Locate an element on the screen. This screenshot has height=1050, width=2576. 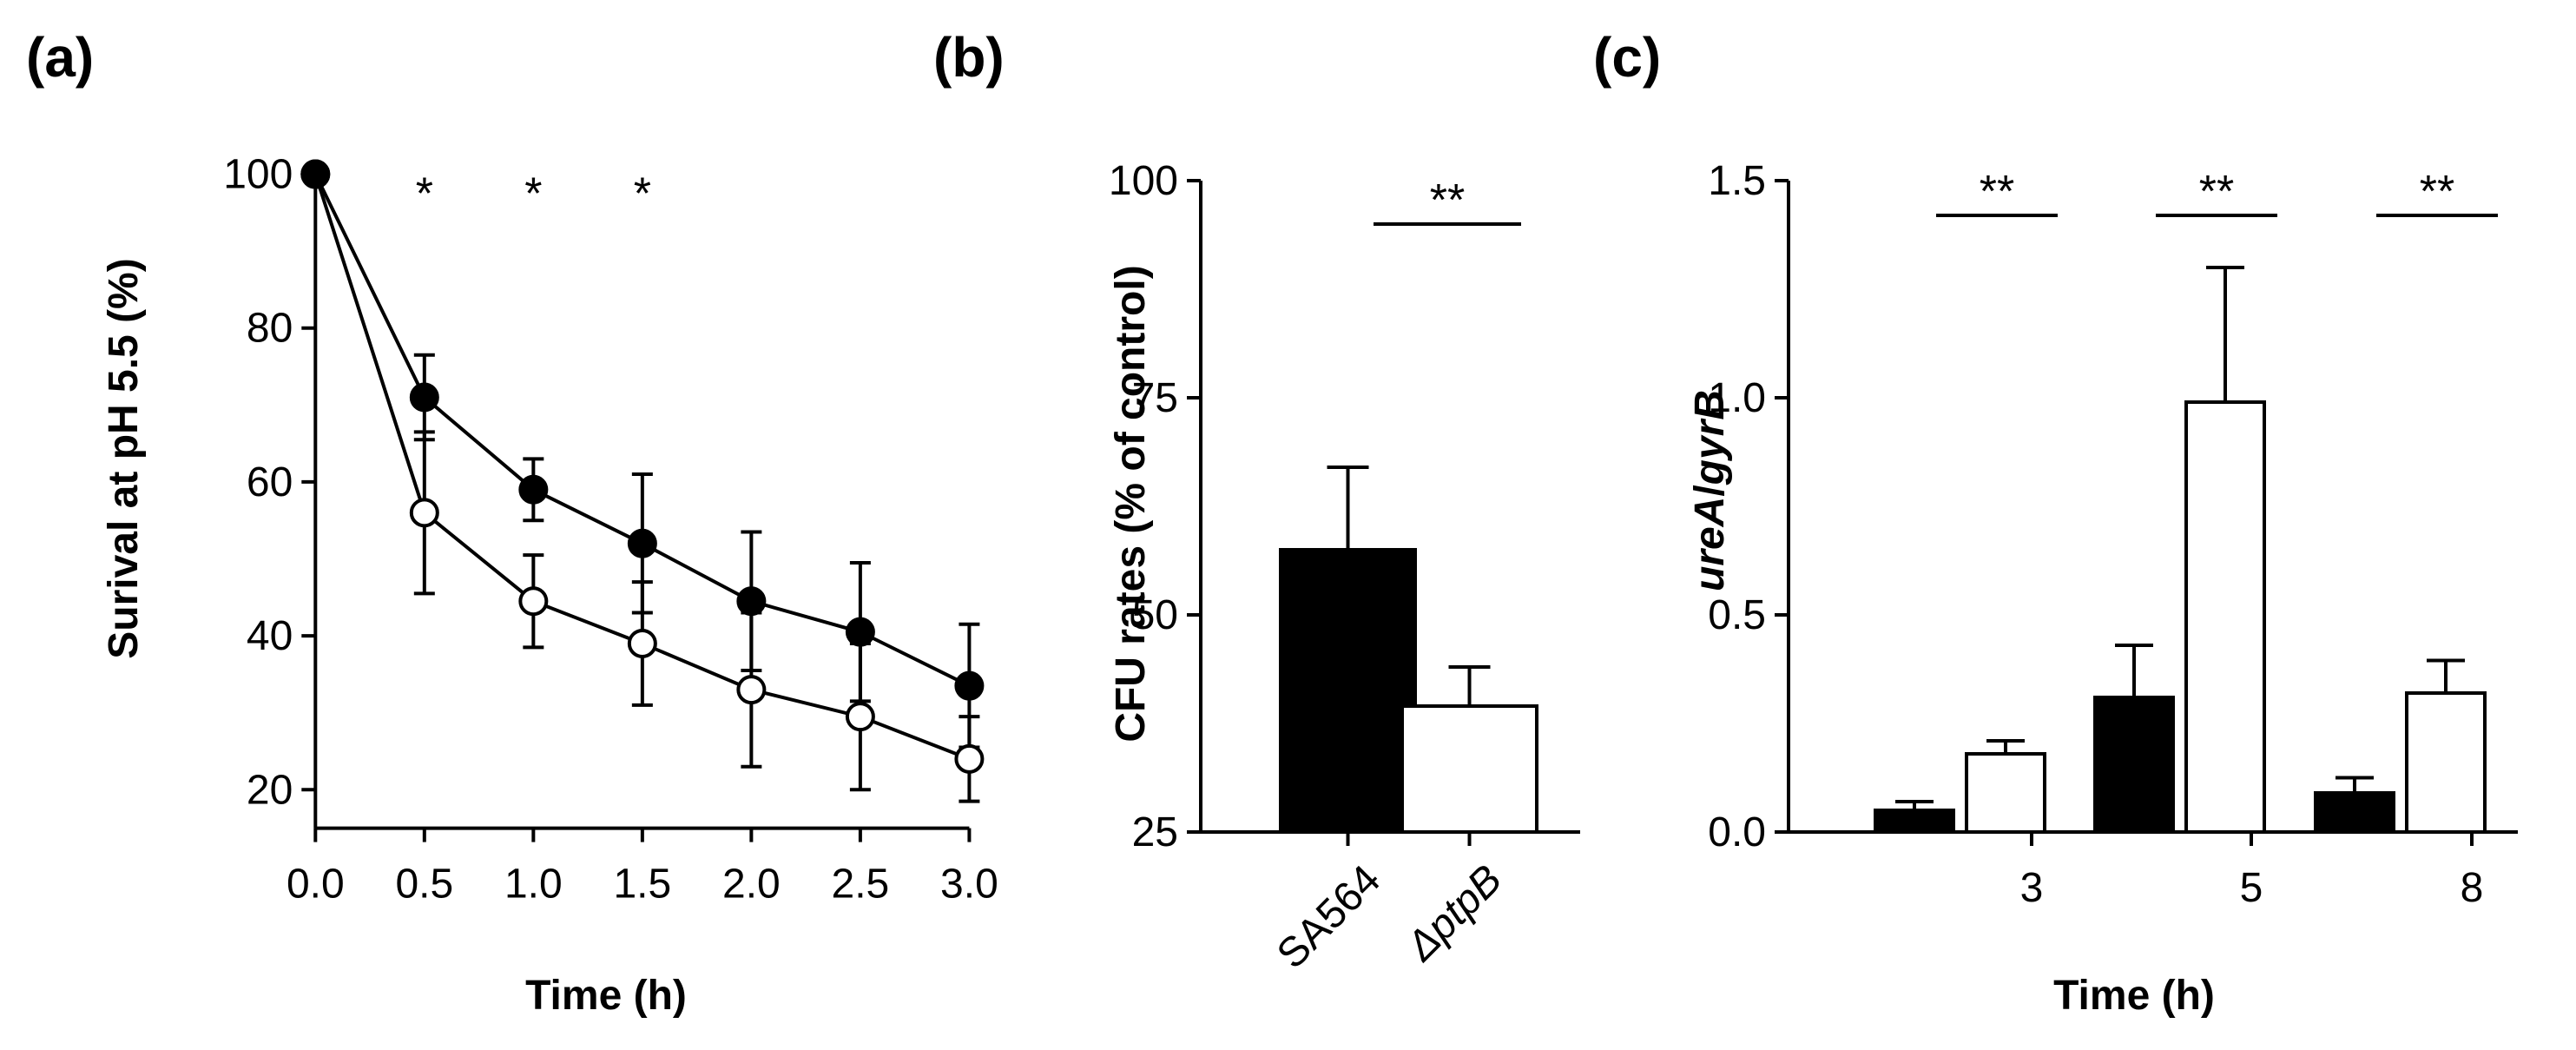
panel-c-y-tick-label: 0.5 is located at coordinates (1737, 615).